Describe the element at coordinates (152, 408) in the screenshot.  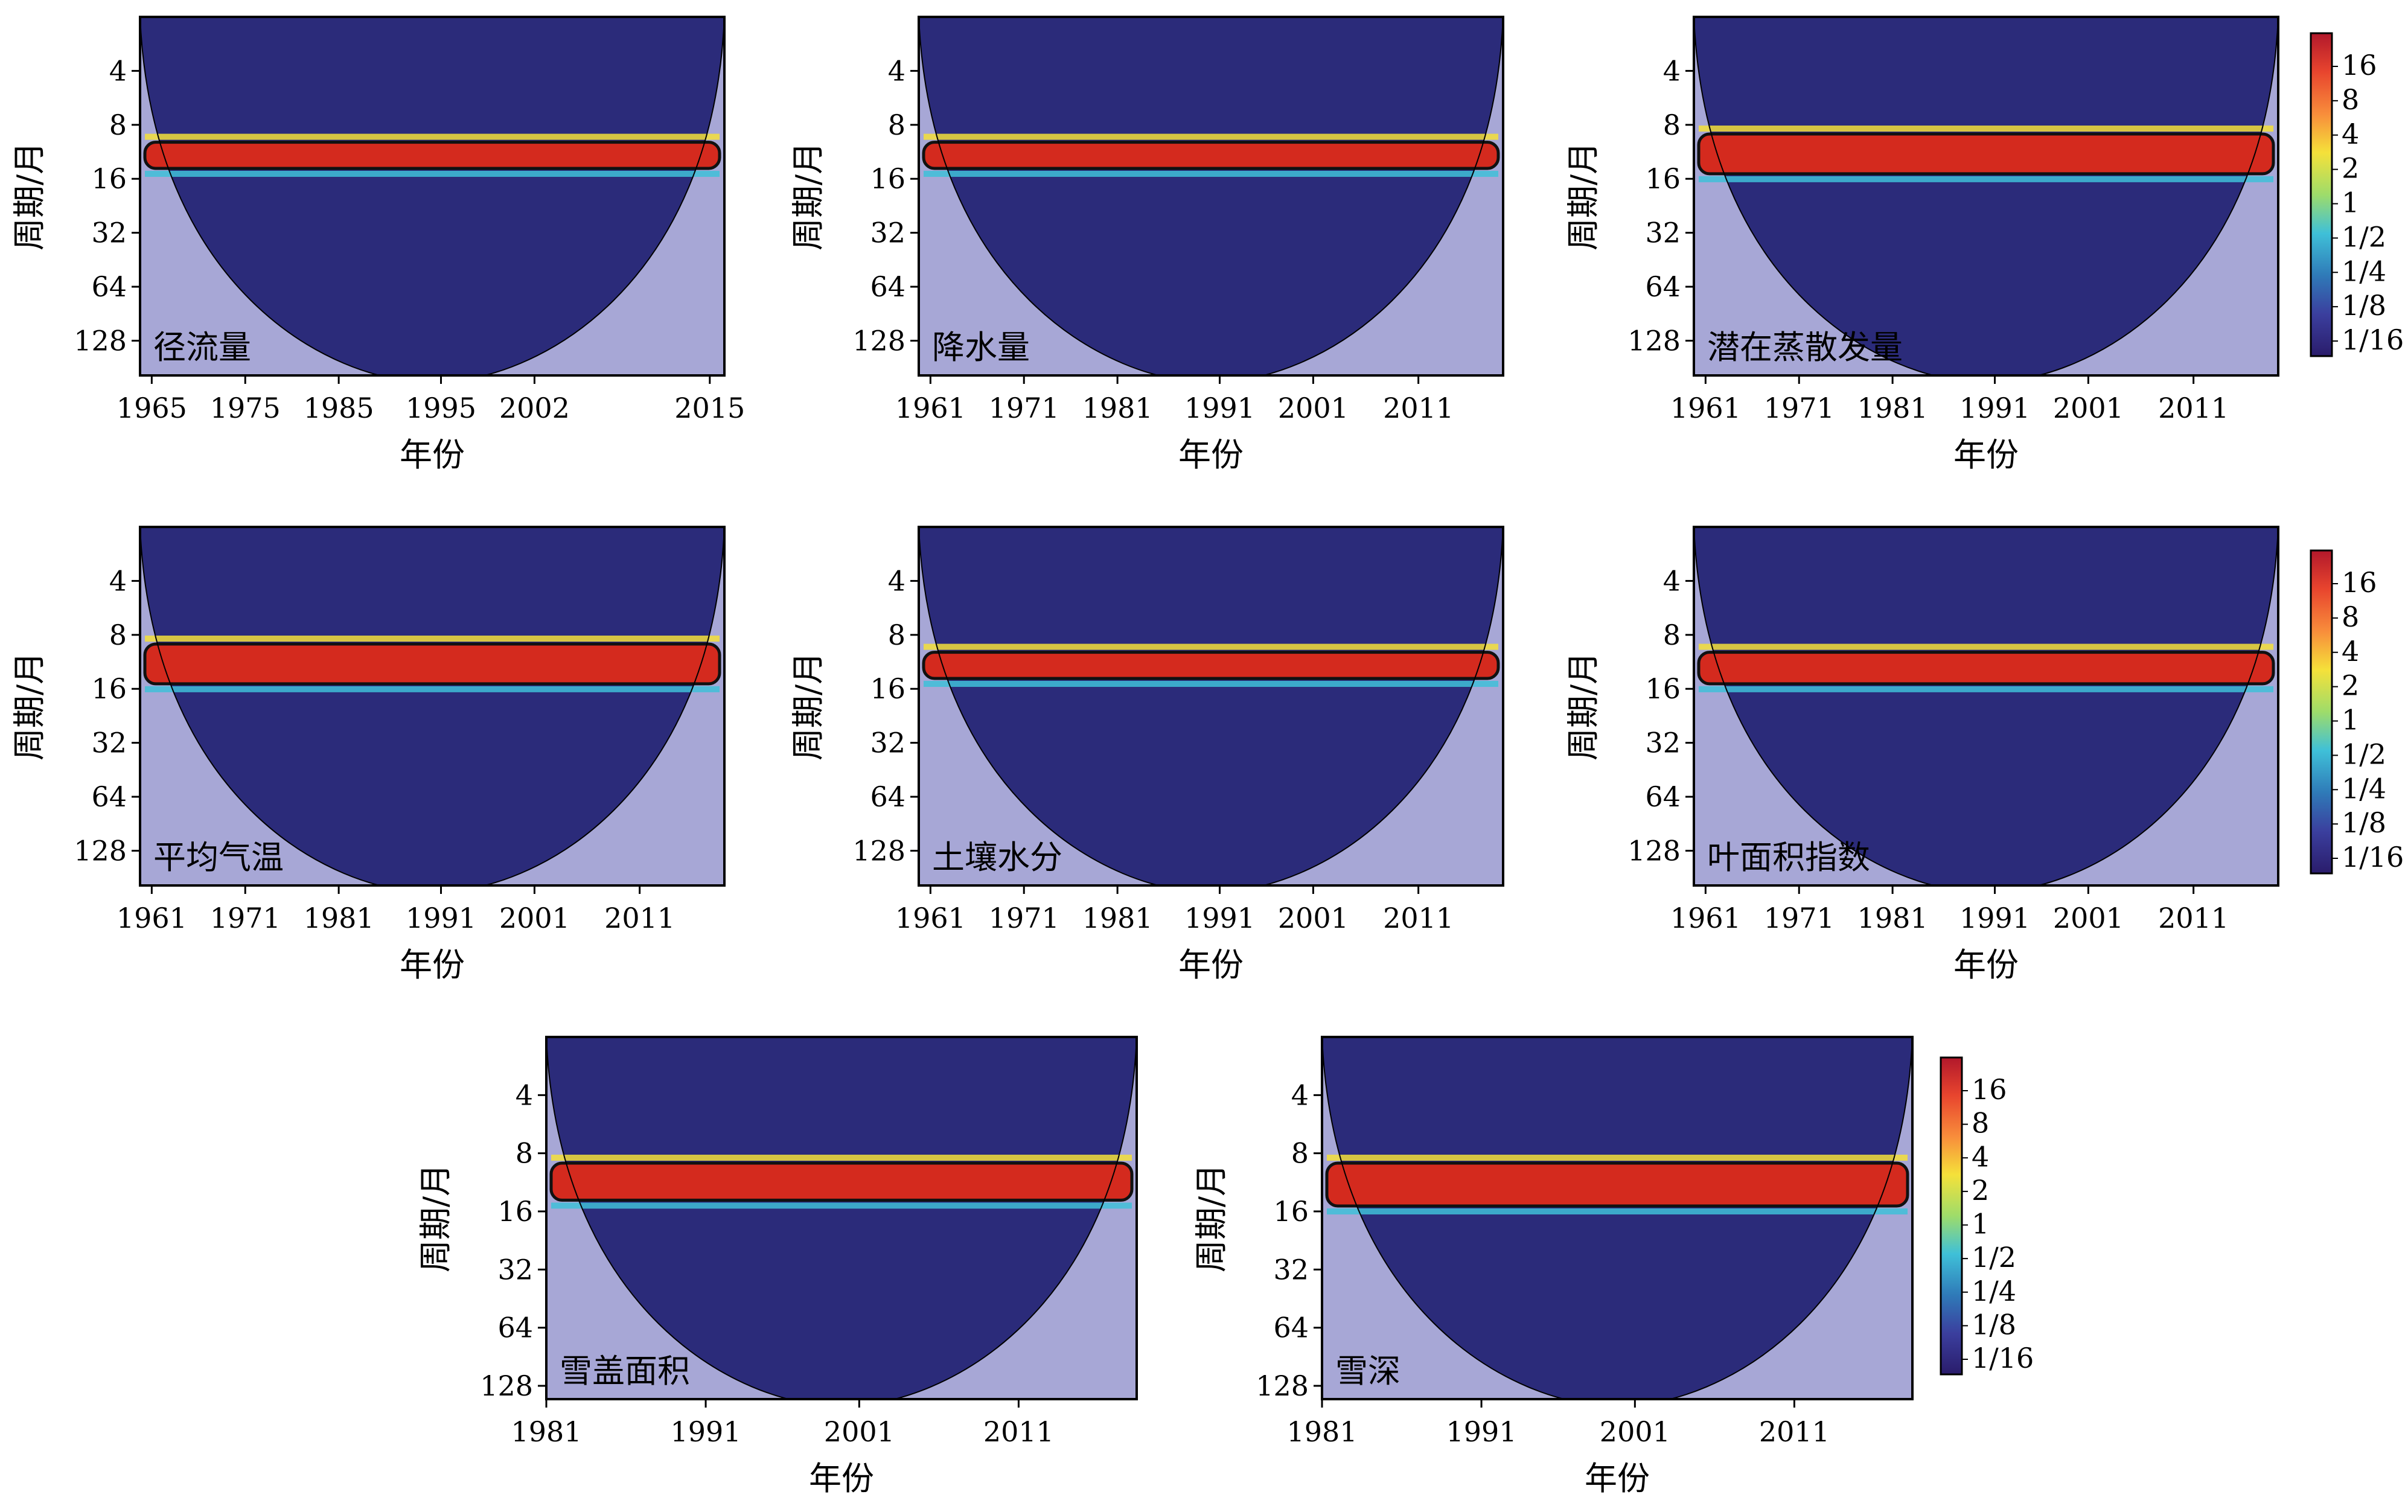
I see `x-tick-label: 1965` at that location.